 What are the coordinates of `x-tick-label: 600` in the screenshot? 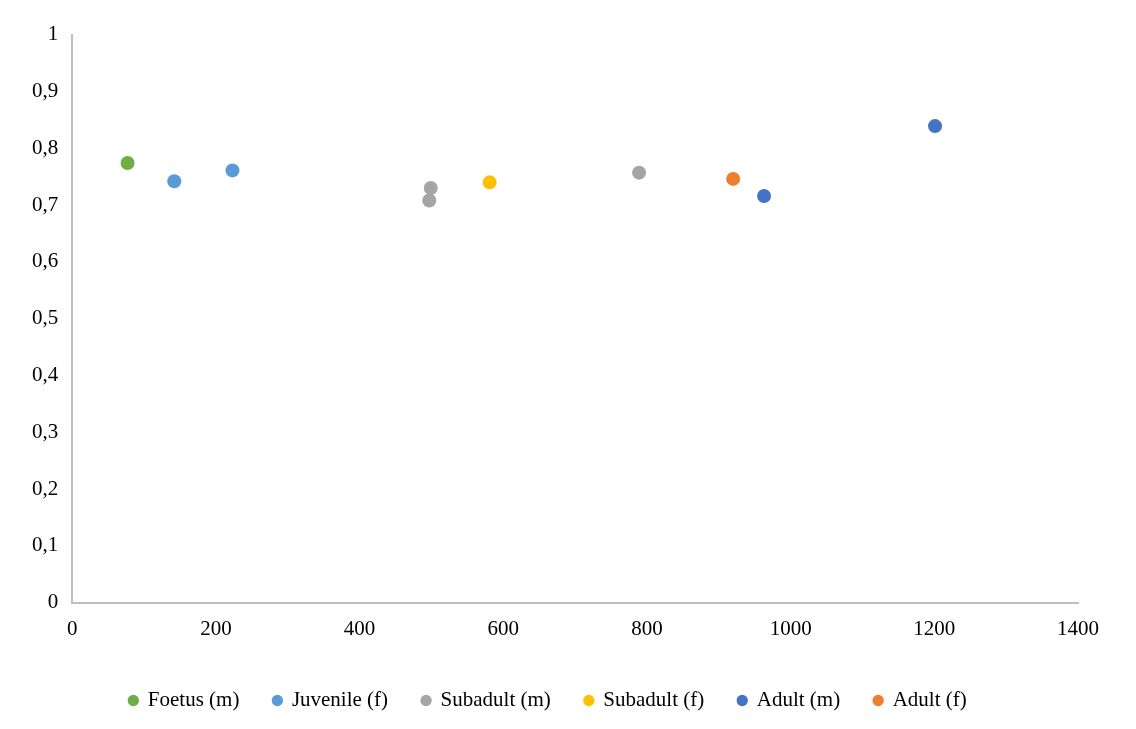 It's located at (503, 627).